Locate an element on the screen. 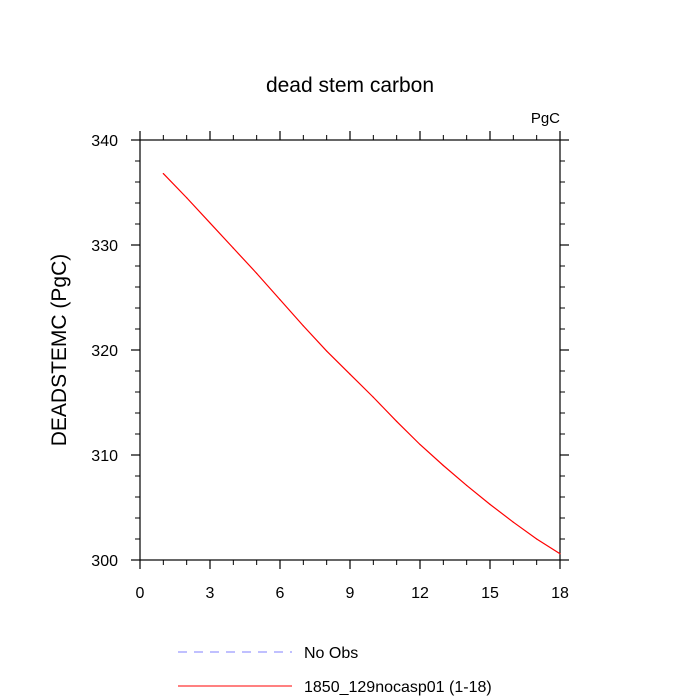 The width and height of the screenshot is (700, 700). x-tick-label: 18 is located at coordinates (560, 593).